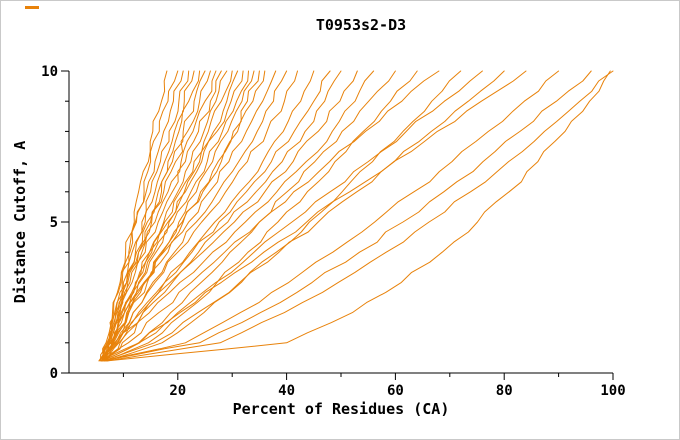 The width and height of the screenshot is (680, 440). Describe the element at coordinates (49, 72) in the screenshot. I see `y-tick-label: 10` at that location.